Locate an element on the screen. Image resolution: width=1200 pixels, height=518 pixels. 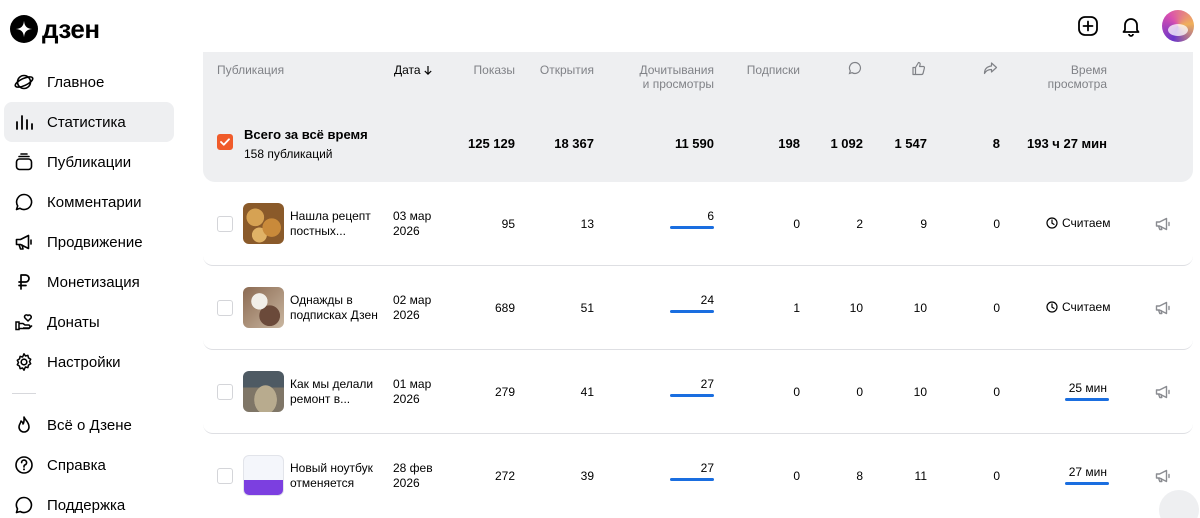
sidebar-item-donations: Донаты is located at coordinates (89, 322).